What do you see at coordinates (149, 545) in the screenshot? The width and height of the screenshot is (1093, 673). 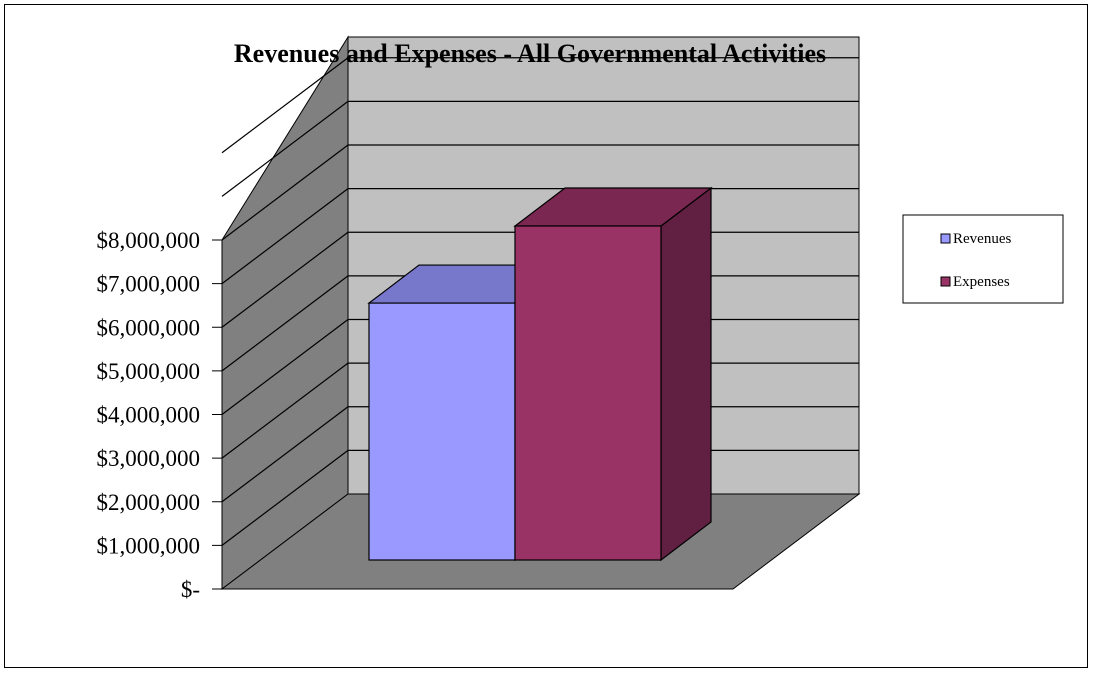 I see `y-tick-label: $1,000,000` at bounding box center [149, 545].